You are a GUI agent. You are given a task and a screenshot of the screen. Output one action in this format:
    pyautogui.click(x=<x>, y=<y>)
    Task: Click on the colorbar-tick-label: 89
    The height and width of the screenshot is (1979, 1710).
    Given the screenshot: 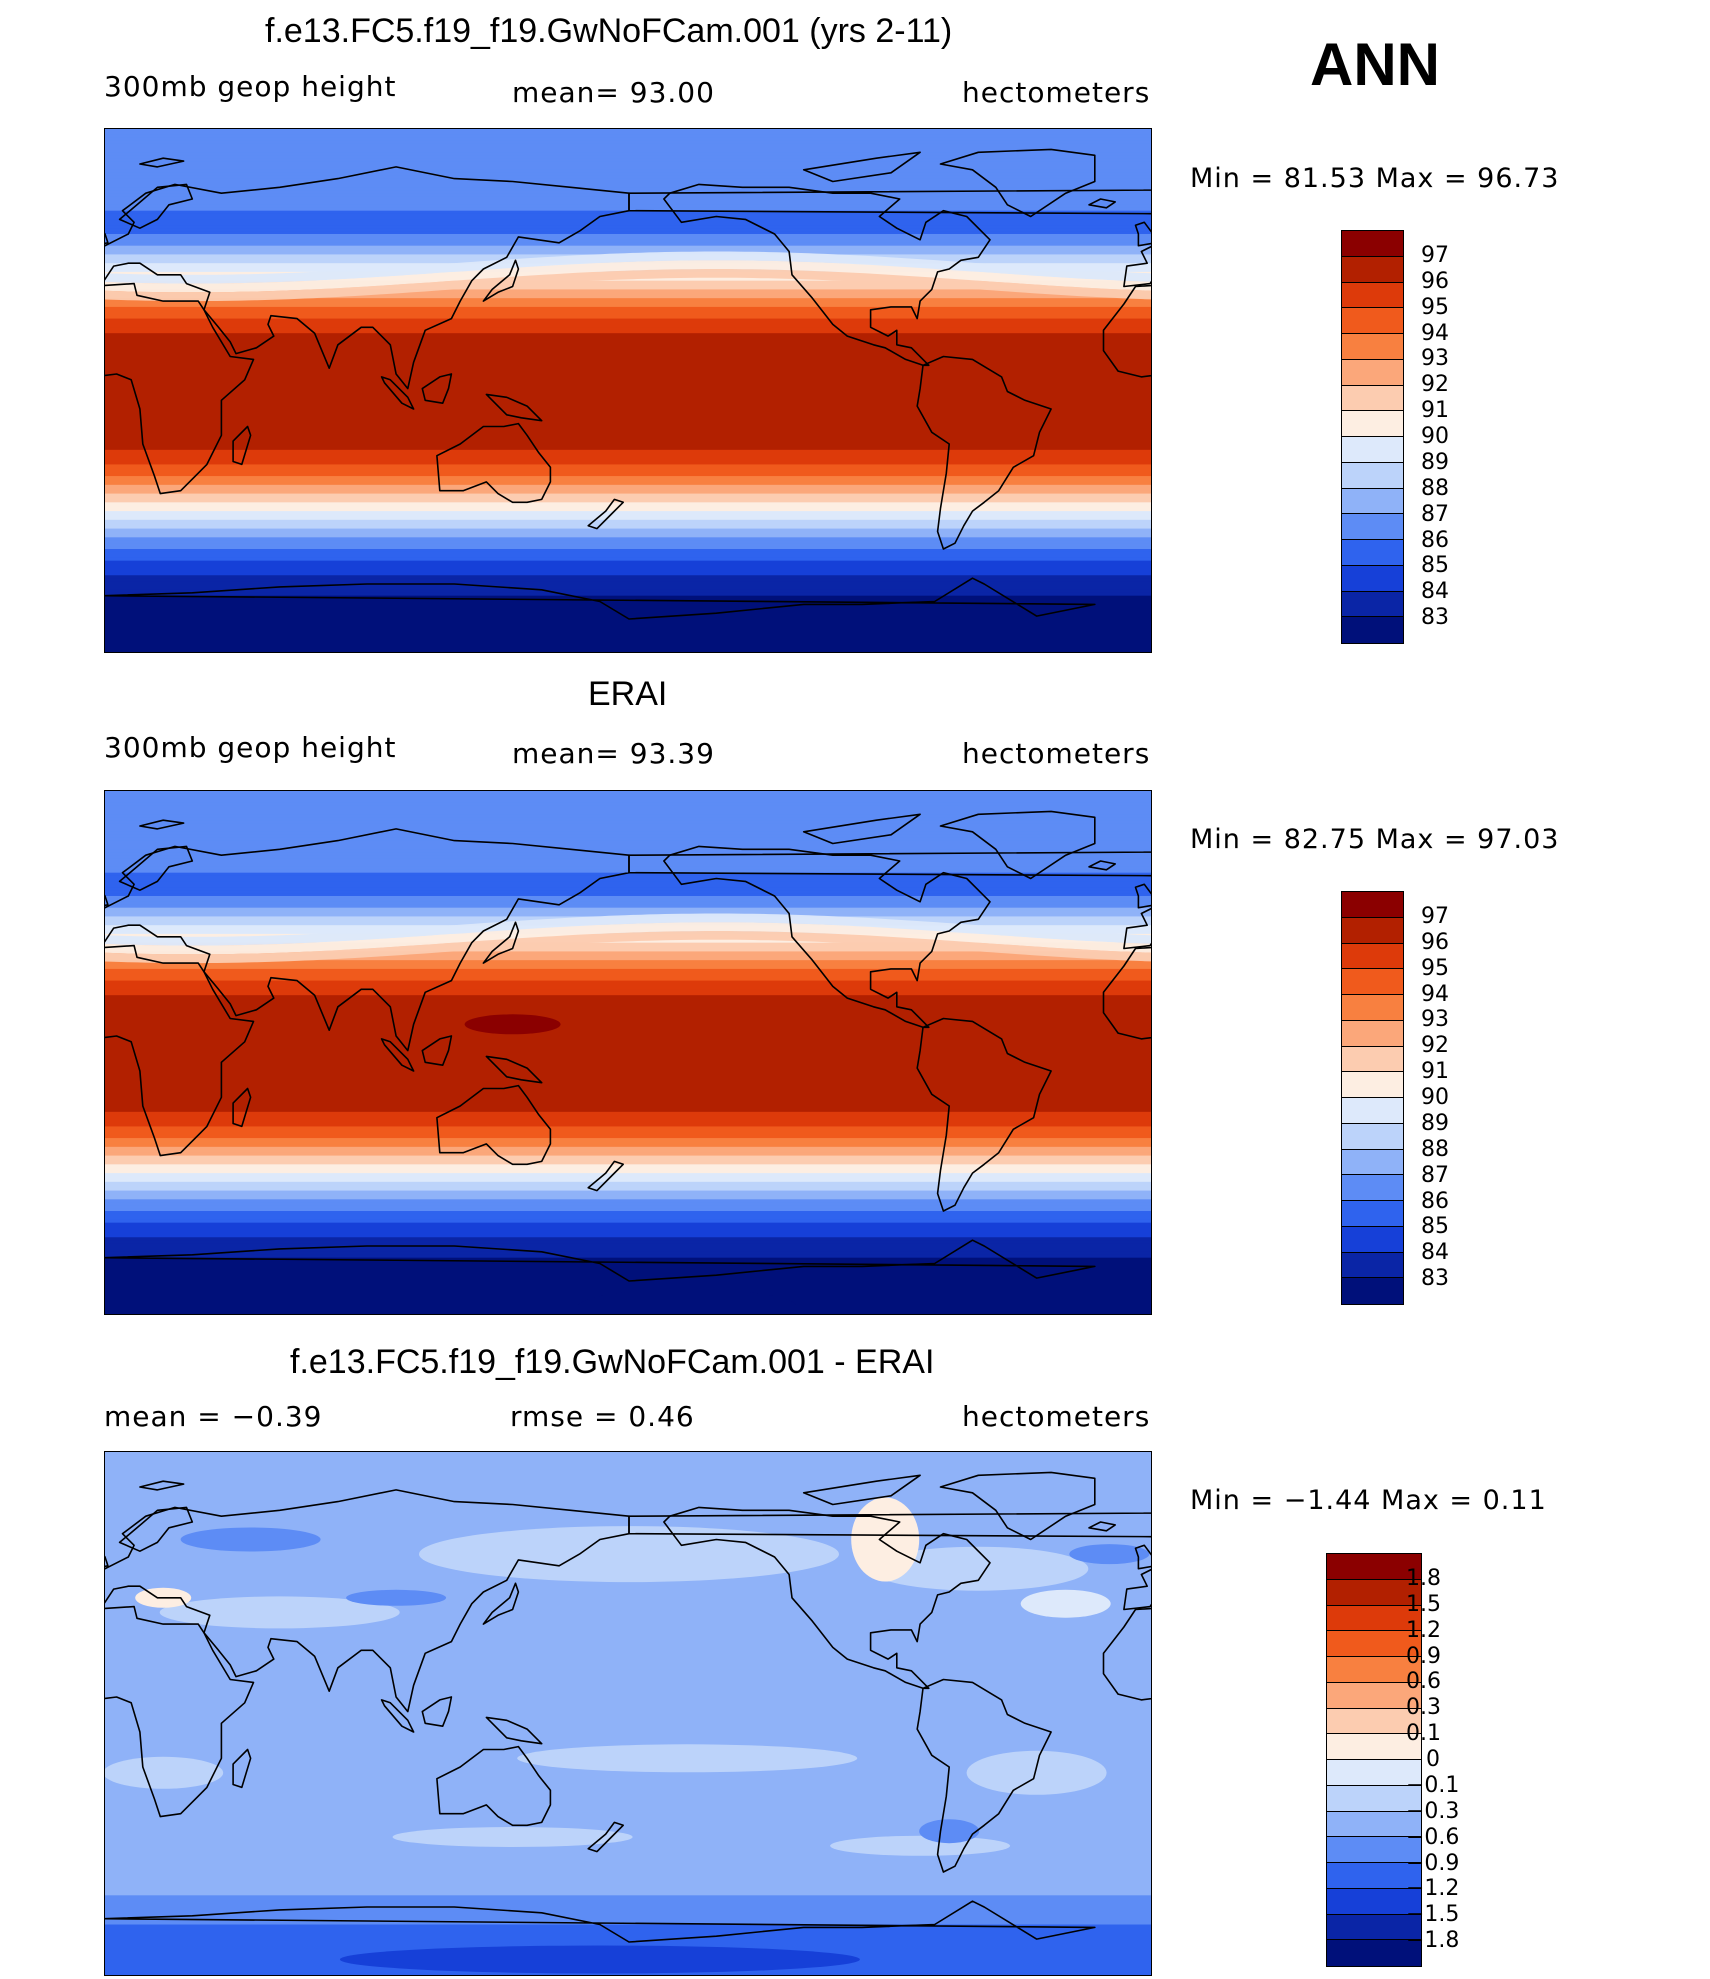 What is the action you would take?
    pyautogui.click(x=1435, y=1123)
    